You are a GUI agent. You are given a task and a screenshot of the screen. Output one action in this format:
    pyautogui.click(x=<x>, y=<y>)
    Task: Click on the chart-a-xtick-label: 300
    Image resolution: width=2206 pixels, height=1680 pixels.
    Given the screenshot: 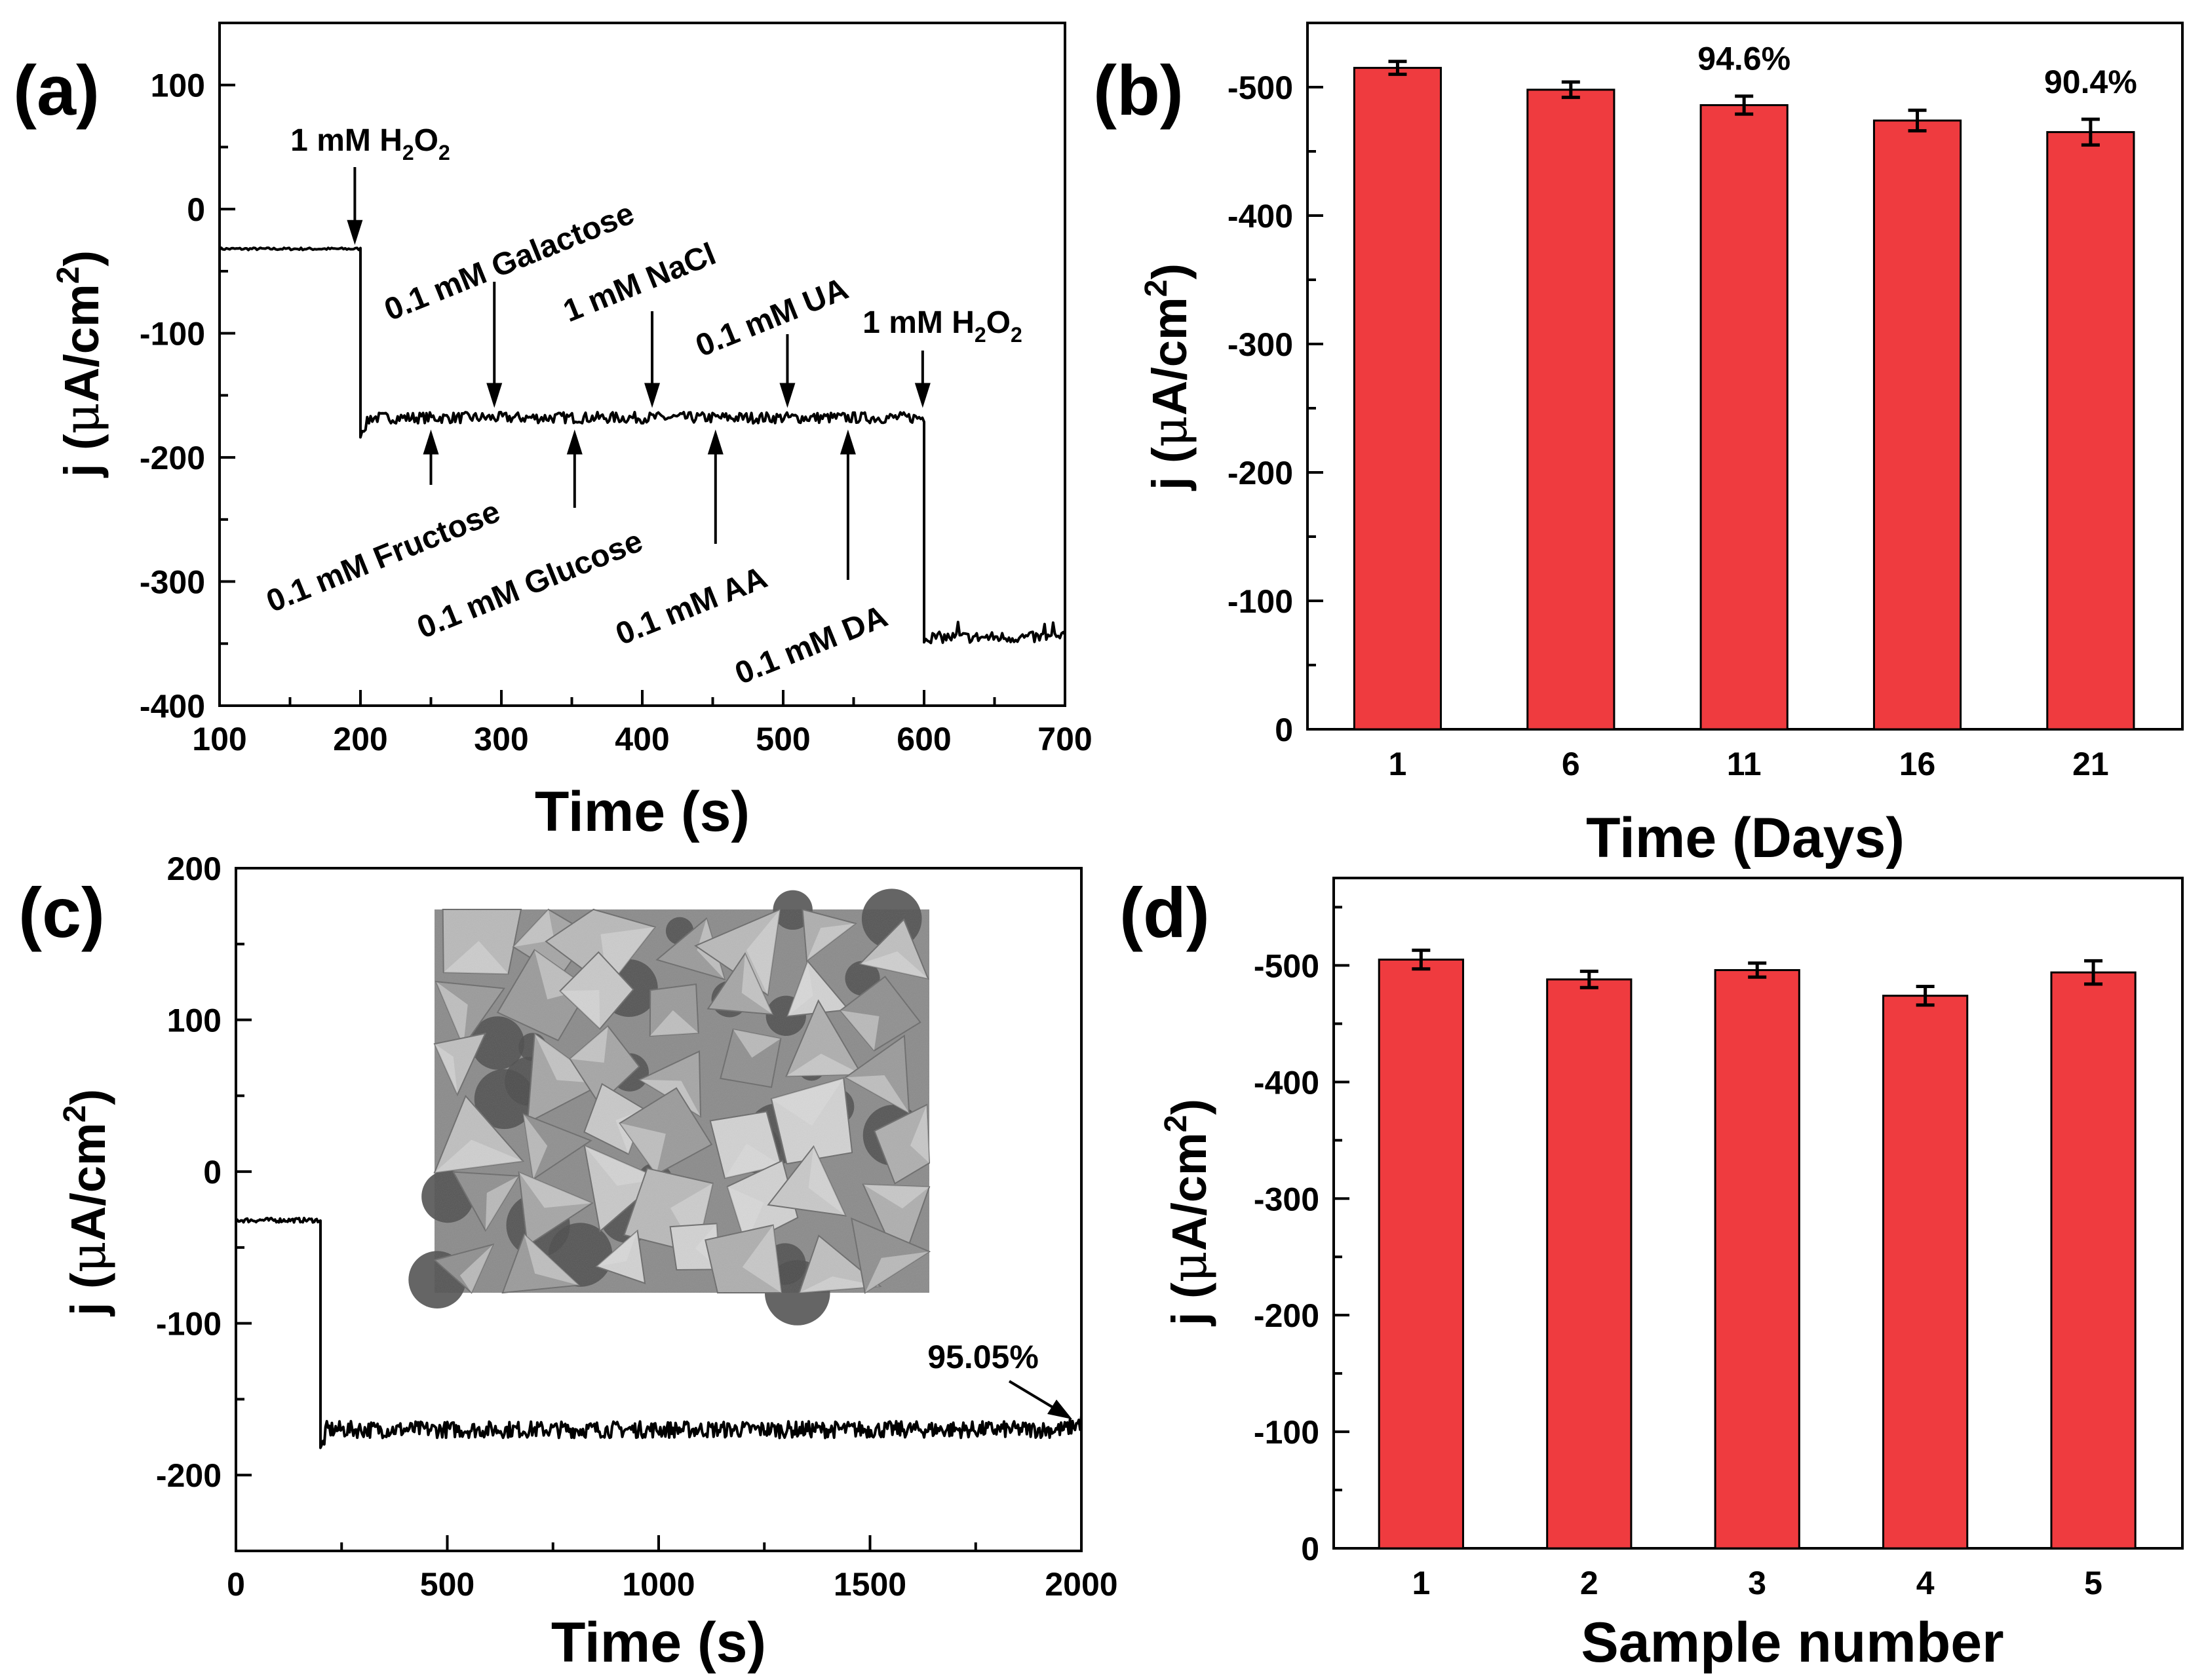 What is the action you would take?
    pyautogui.click(x=501, y=739)
    